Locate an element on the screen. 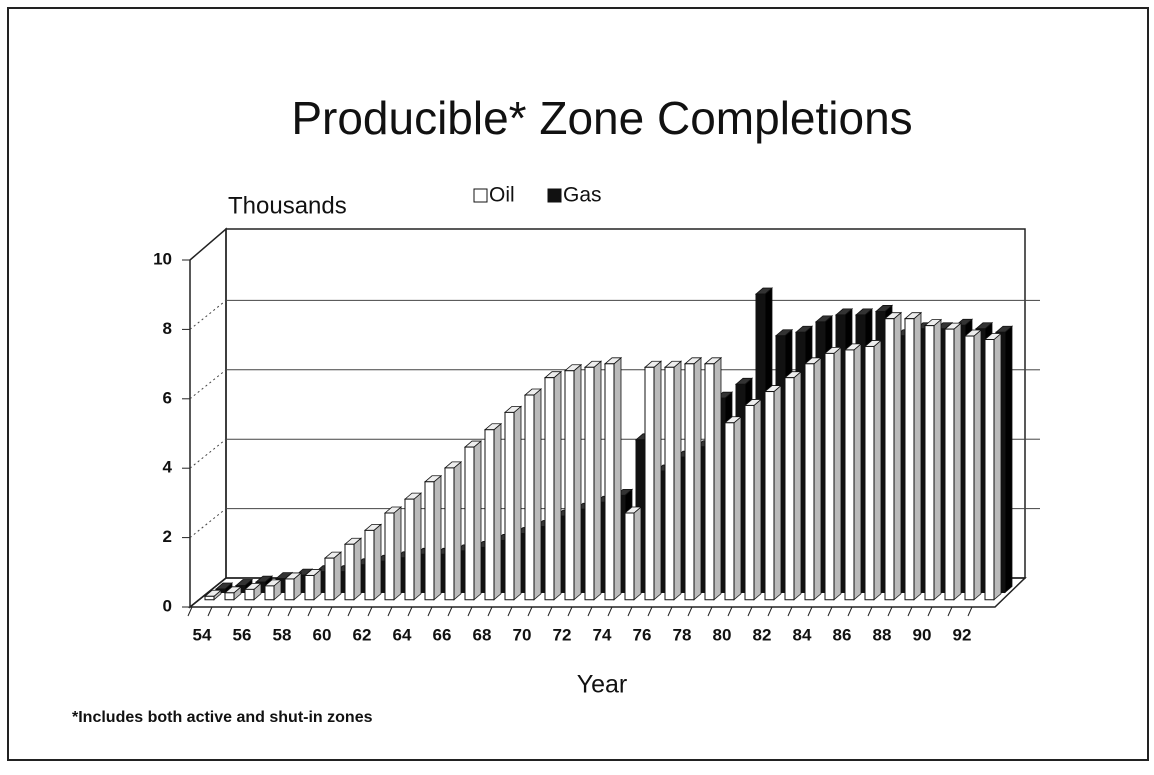 This screenshot has width=1154, height=775. x-tick-label: 82 is located at coordinates (762, 634).